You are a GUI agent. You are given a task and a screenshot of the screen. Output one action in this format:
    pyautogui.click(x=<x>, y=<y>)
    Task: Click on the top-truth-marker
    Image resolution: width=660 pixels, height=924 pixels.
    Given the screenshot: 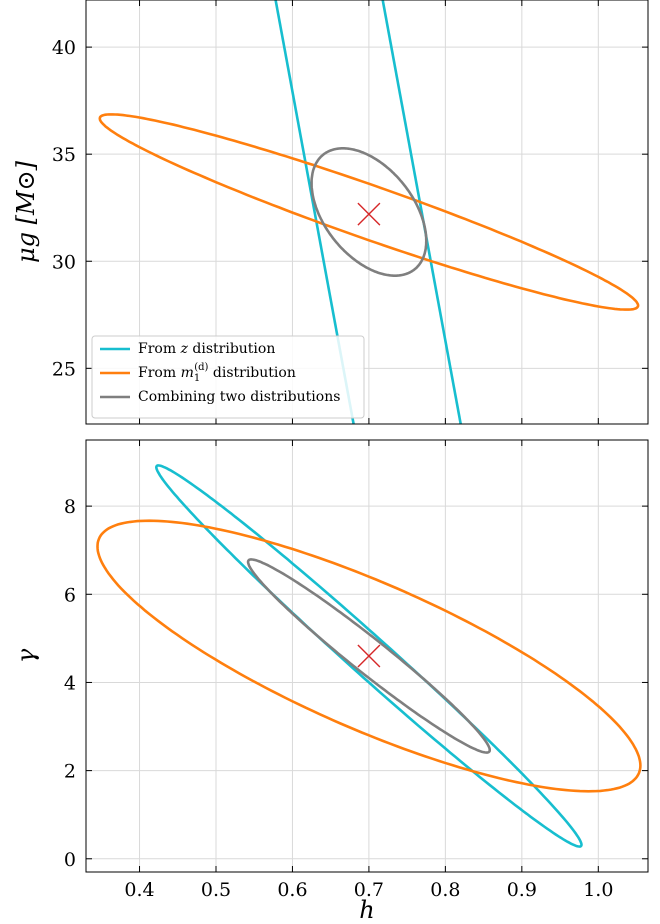 What is the action you would take?
    pyautogui.click(x=369, y=214)
    